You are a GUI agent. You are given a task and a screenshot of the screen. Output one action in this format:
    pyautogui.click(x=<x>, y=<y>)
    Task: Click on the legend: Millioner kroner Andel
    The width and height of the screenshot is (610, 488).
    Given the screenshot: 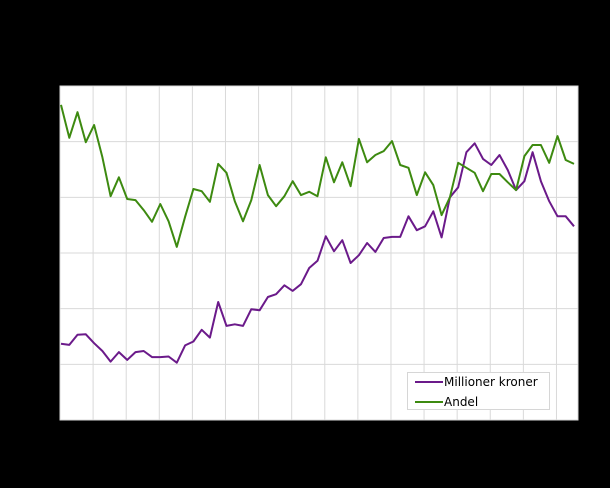 What is the action you would take?
    pyautogui.click(x=478, y=391)
    